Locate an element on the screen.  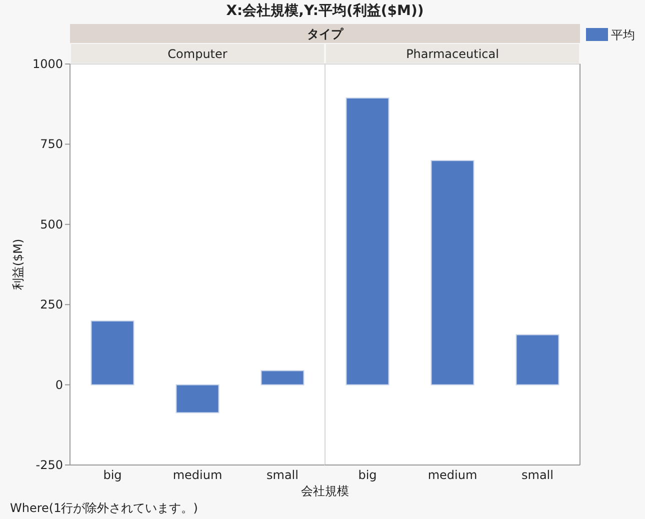
y-axis-title: 利益($M) is located at coordinates (18, 264).